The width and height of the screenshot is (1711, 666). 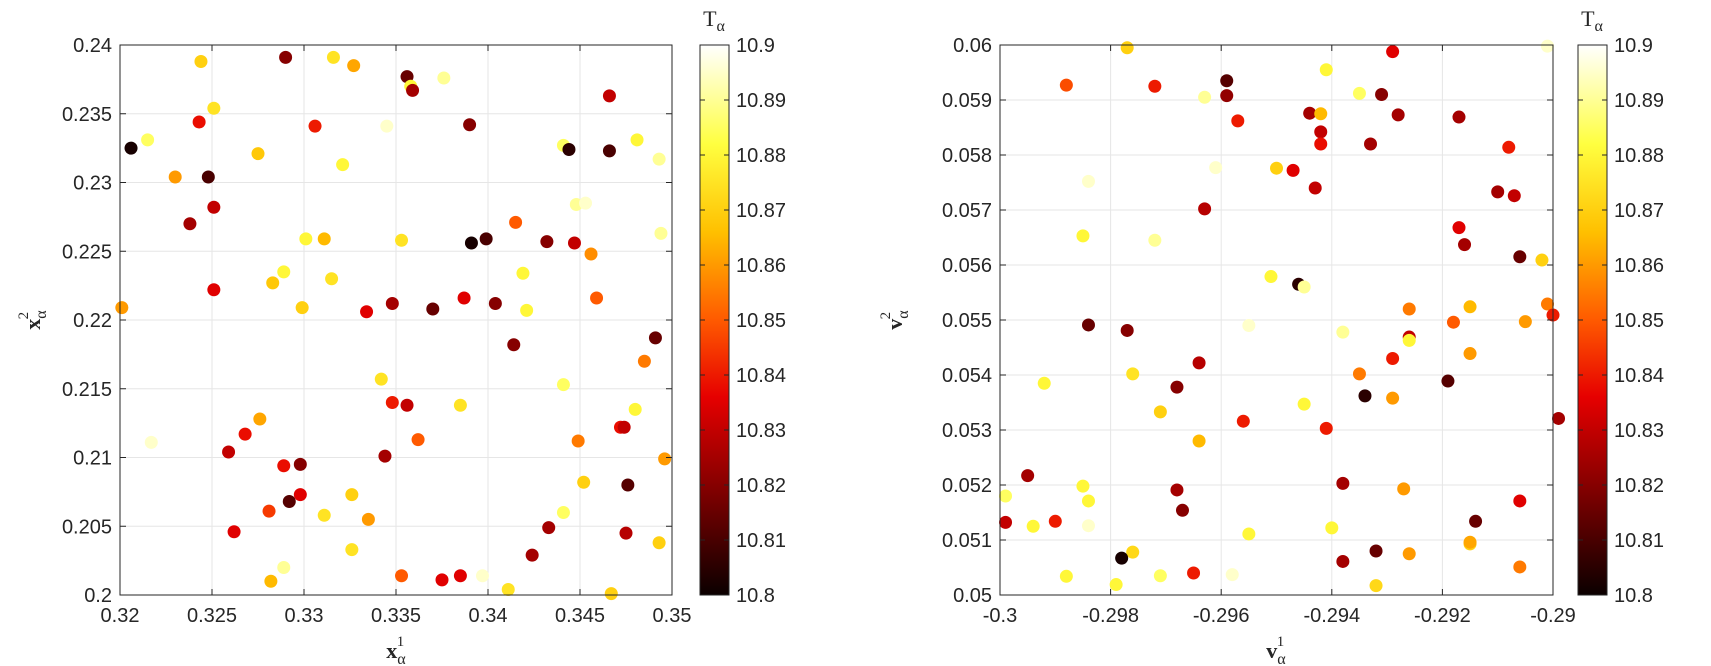 What do you see at coordinates (488, 616) in the screenshot?
I see `left-x-tick-label: 0.34` at bounding box center [488, 616].